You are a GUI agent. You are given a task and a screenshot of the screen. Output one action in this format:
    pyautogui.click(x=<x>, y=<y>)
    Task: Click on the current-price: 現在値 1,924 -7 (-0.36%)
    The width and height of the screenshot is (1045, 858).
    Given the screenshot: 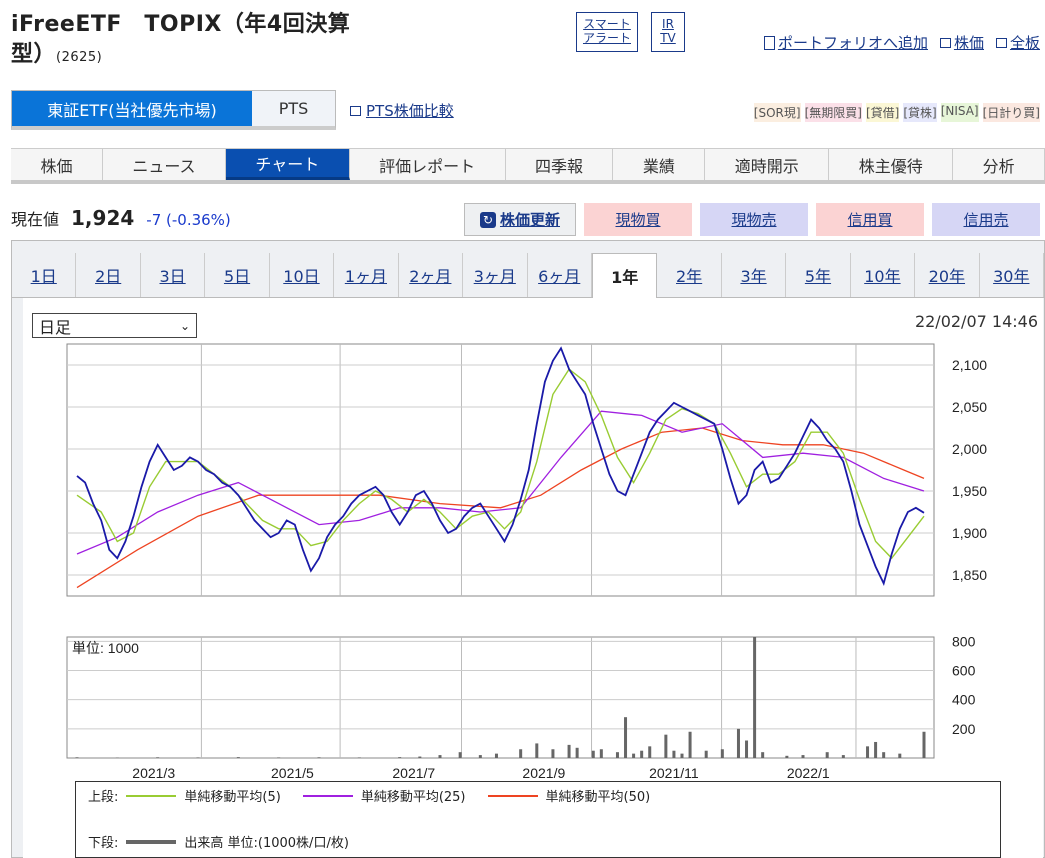 What is the action you would take?
    pyautogui.click(x=121, y=218)
    